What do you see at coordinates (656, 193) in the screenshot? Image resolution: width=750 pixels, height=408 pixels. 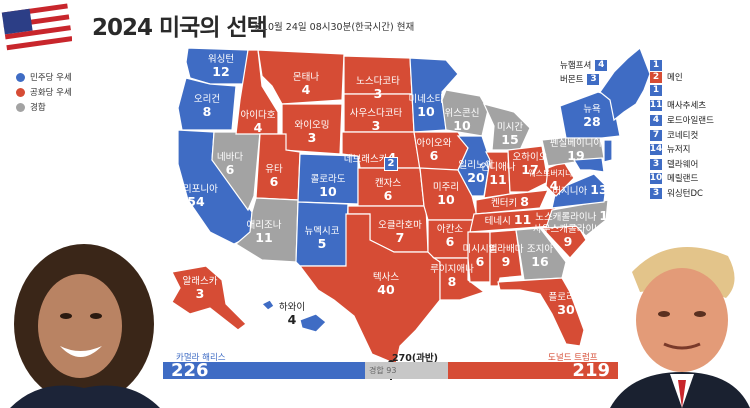 I see `ne-box: 3` at bounding box center [656, 193].